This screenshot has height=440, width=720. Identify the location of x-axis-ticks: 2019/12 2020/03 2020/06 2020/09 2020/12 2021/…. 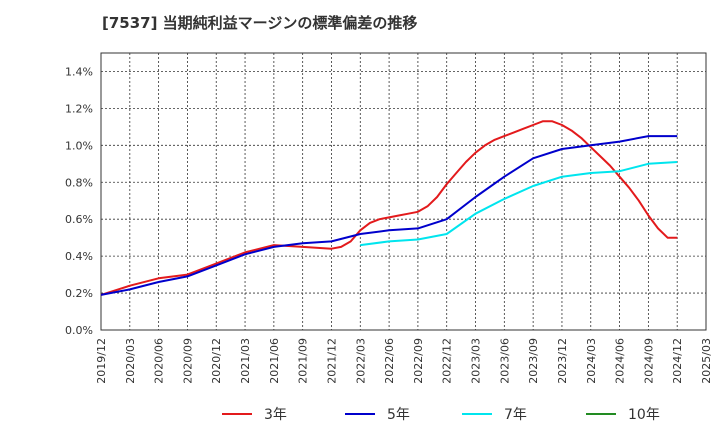
(404, 361).